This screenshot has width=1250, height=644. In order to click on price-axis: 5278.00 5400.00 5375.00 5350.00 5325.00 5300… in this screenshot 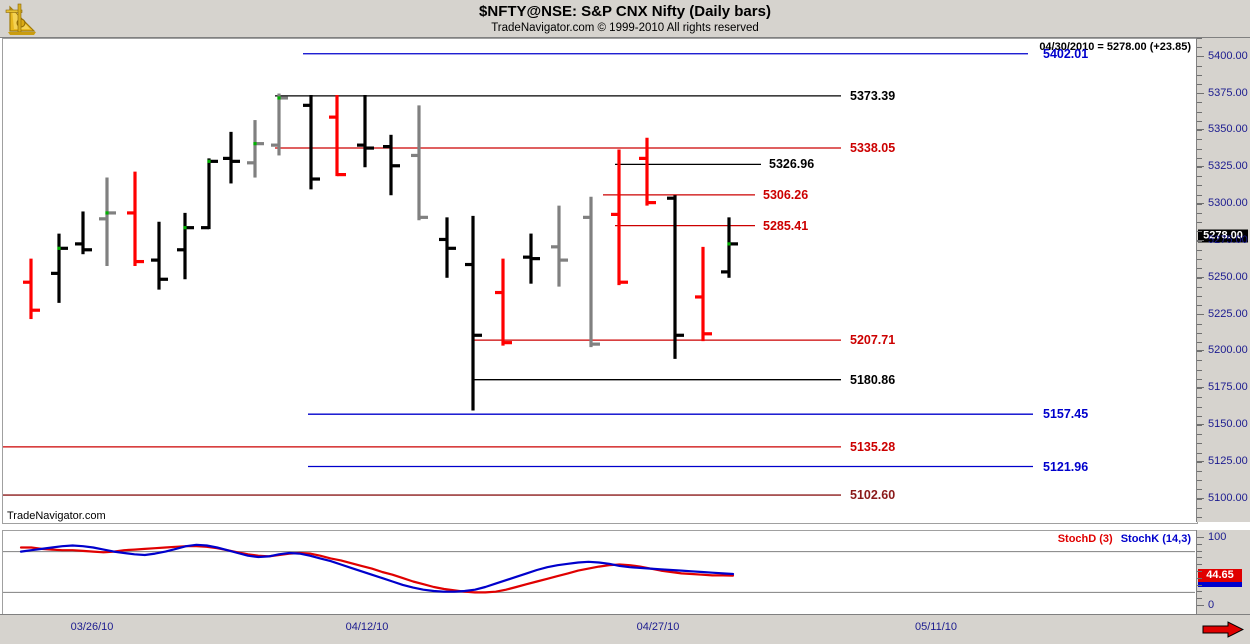, I will do `click(1223, 280)`.